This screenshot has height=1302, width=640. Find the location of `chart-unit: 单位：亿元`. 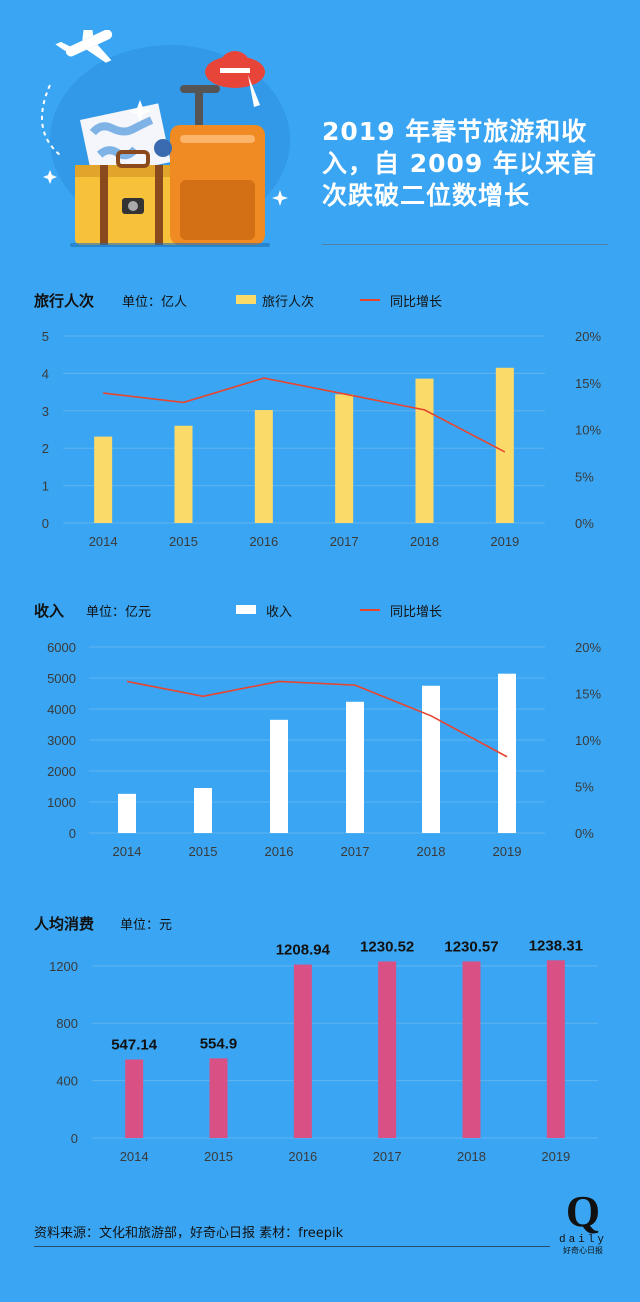

chart-unit: 单位：亿元 is located at coordinates (118, 612).